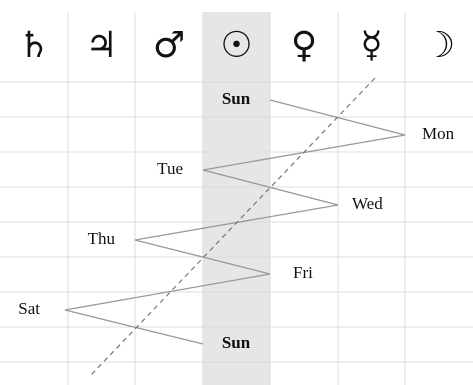 This screenshot has width=473, height=385. I want to click on planet-symbol: ☉, so click(236, 45).